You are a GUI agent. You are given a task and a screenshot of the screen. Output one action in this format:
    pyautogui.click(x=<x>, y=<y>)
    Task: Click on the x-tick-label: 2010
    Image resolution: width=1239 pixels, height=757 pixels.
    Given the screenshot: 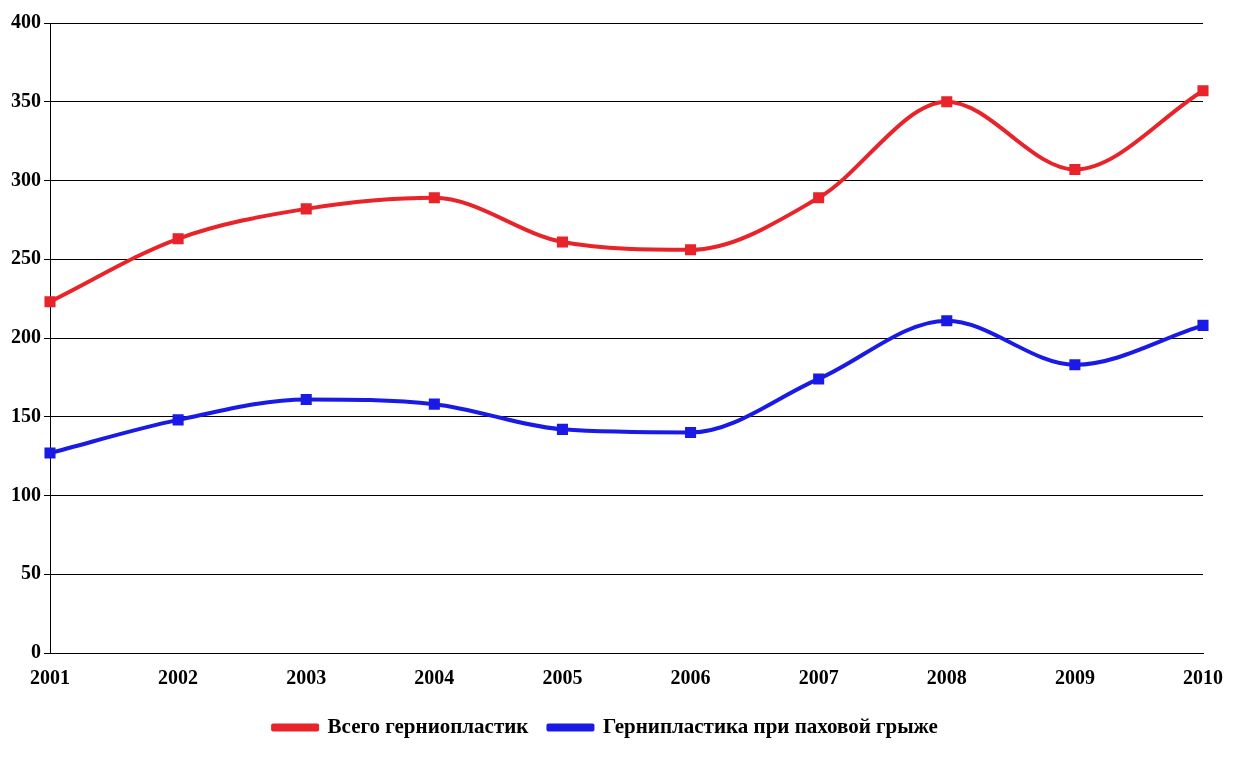 What is the action you would take?
    pyautogui.click(x=1203, y=677)
    